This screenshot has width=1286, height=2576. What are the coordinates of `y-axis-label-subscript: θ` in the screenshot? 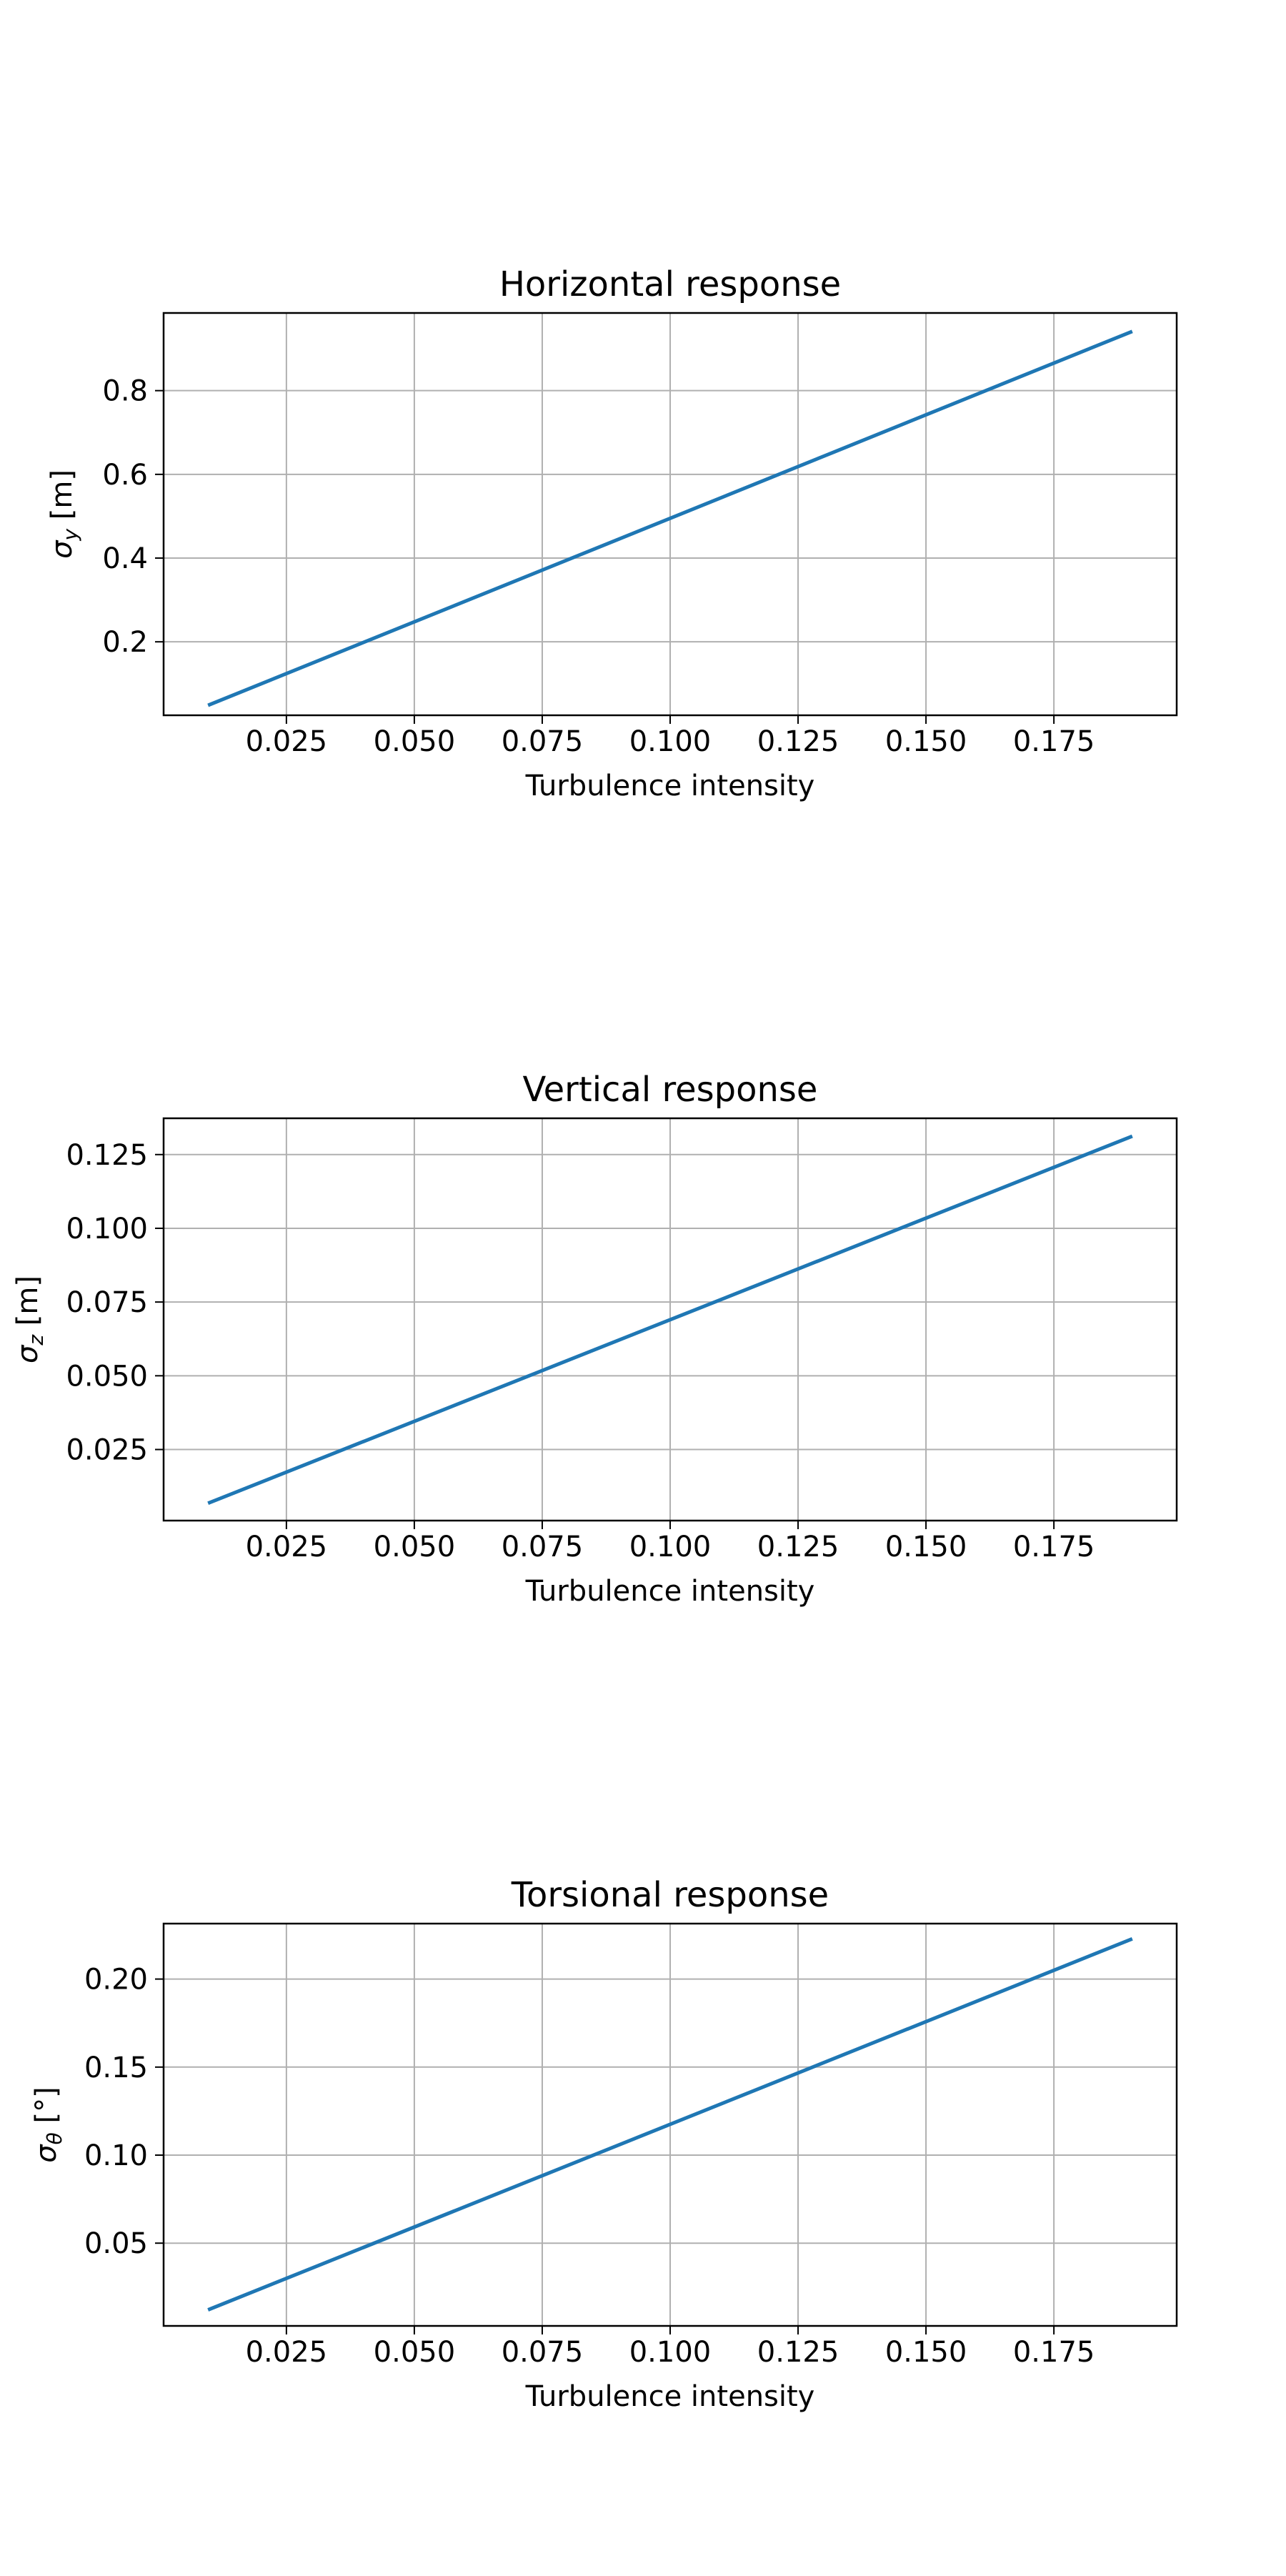 It's located at (54, 2138).